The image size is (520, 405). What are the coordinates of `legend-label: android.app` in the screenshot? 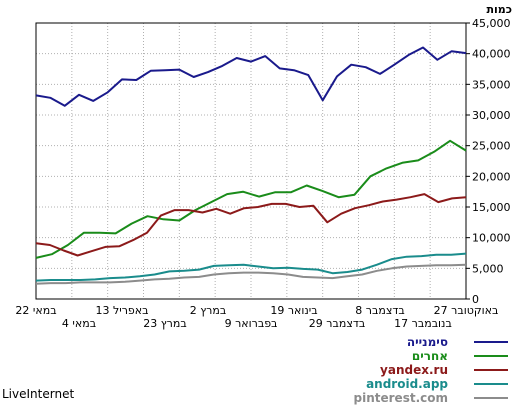 It's located at (407, 384).